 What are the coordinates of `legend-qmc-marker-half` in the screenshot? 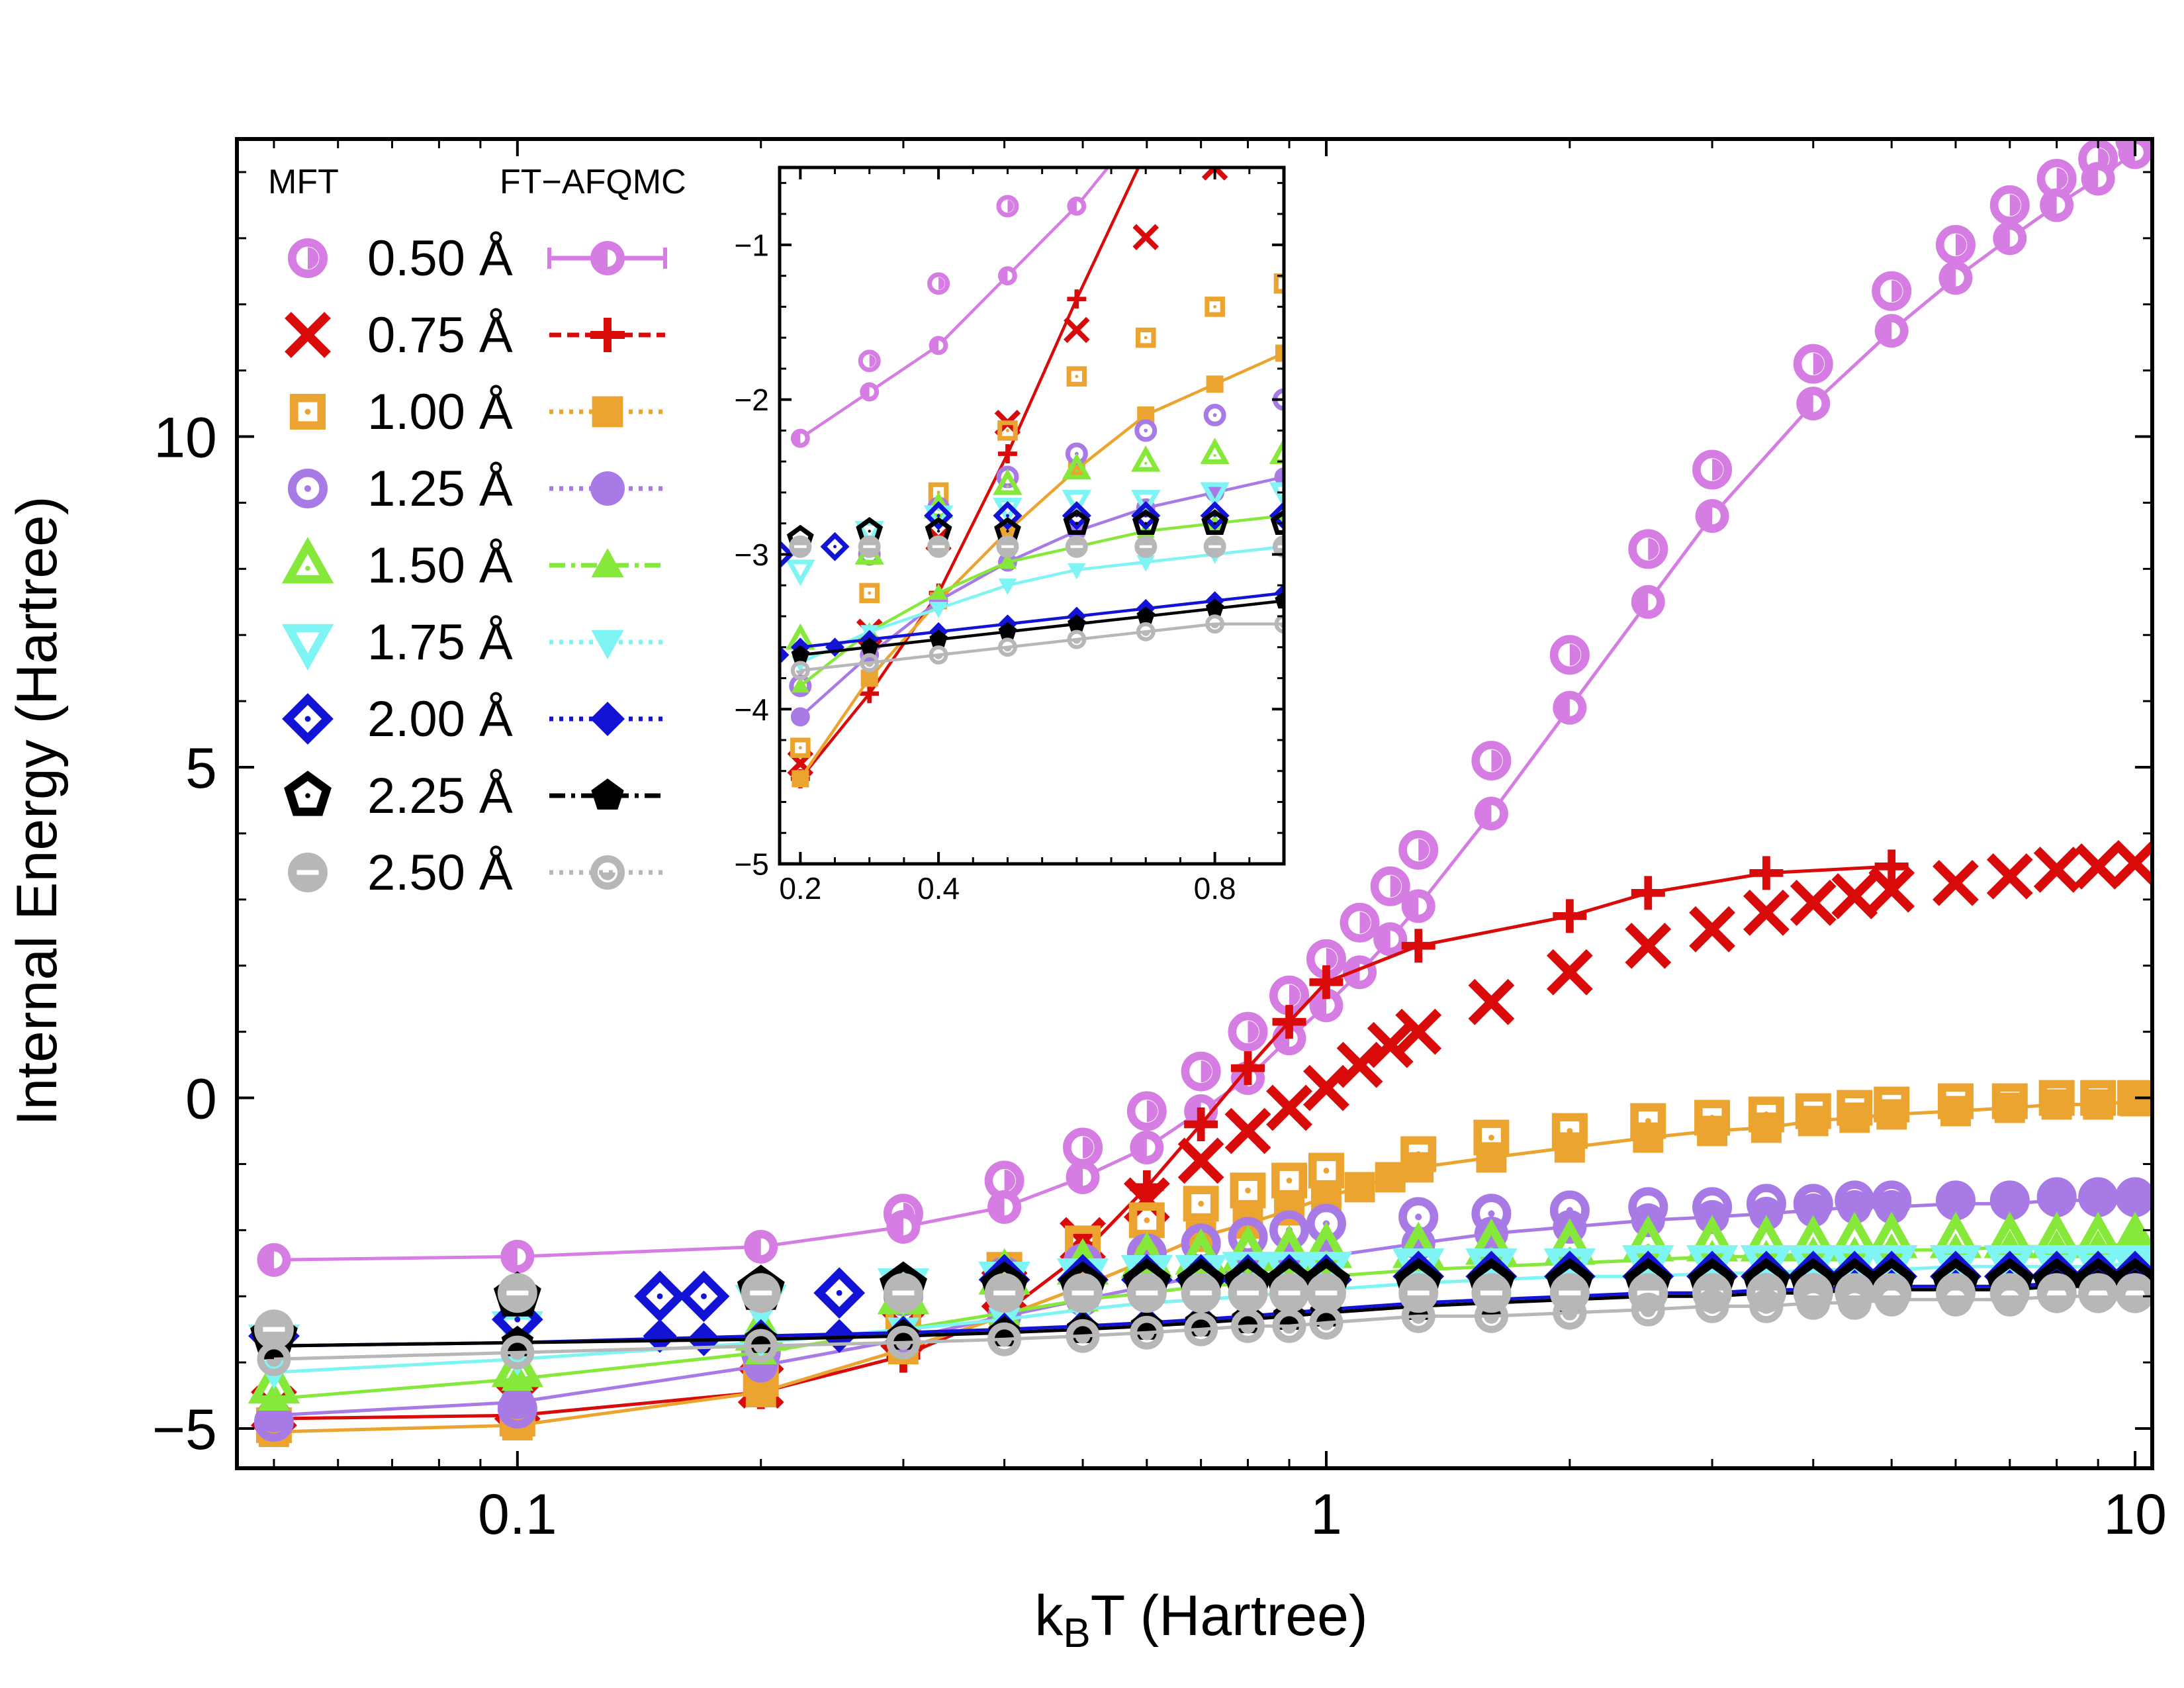 It's located at (607, 876).